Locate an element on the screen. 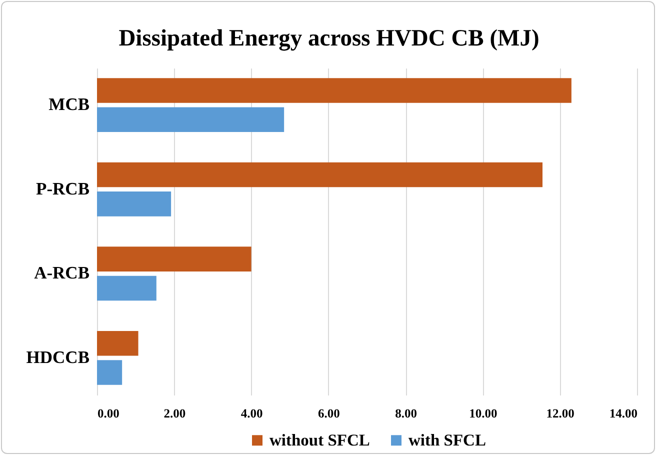 The height and width of the screenshot is (457, 658). y-tick-label: P-RCB is located at coordinates (63, 188).